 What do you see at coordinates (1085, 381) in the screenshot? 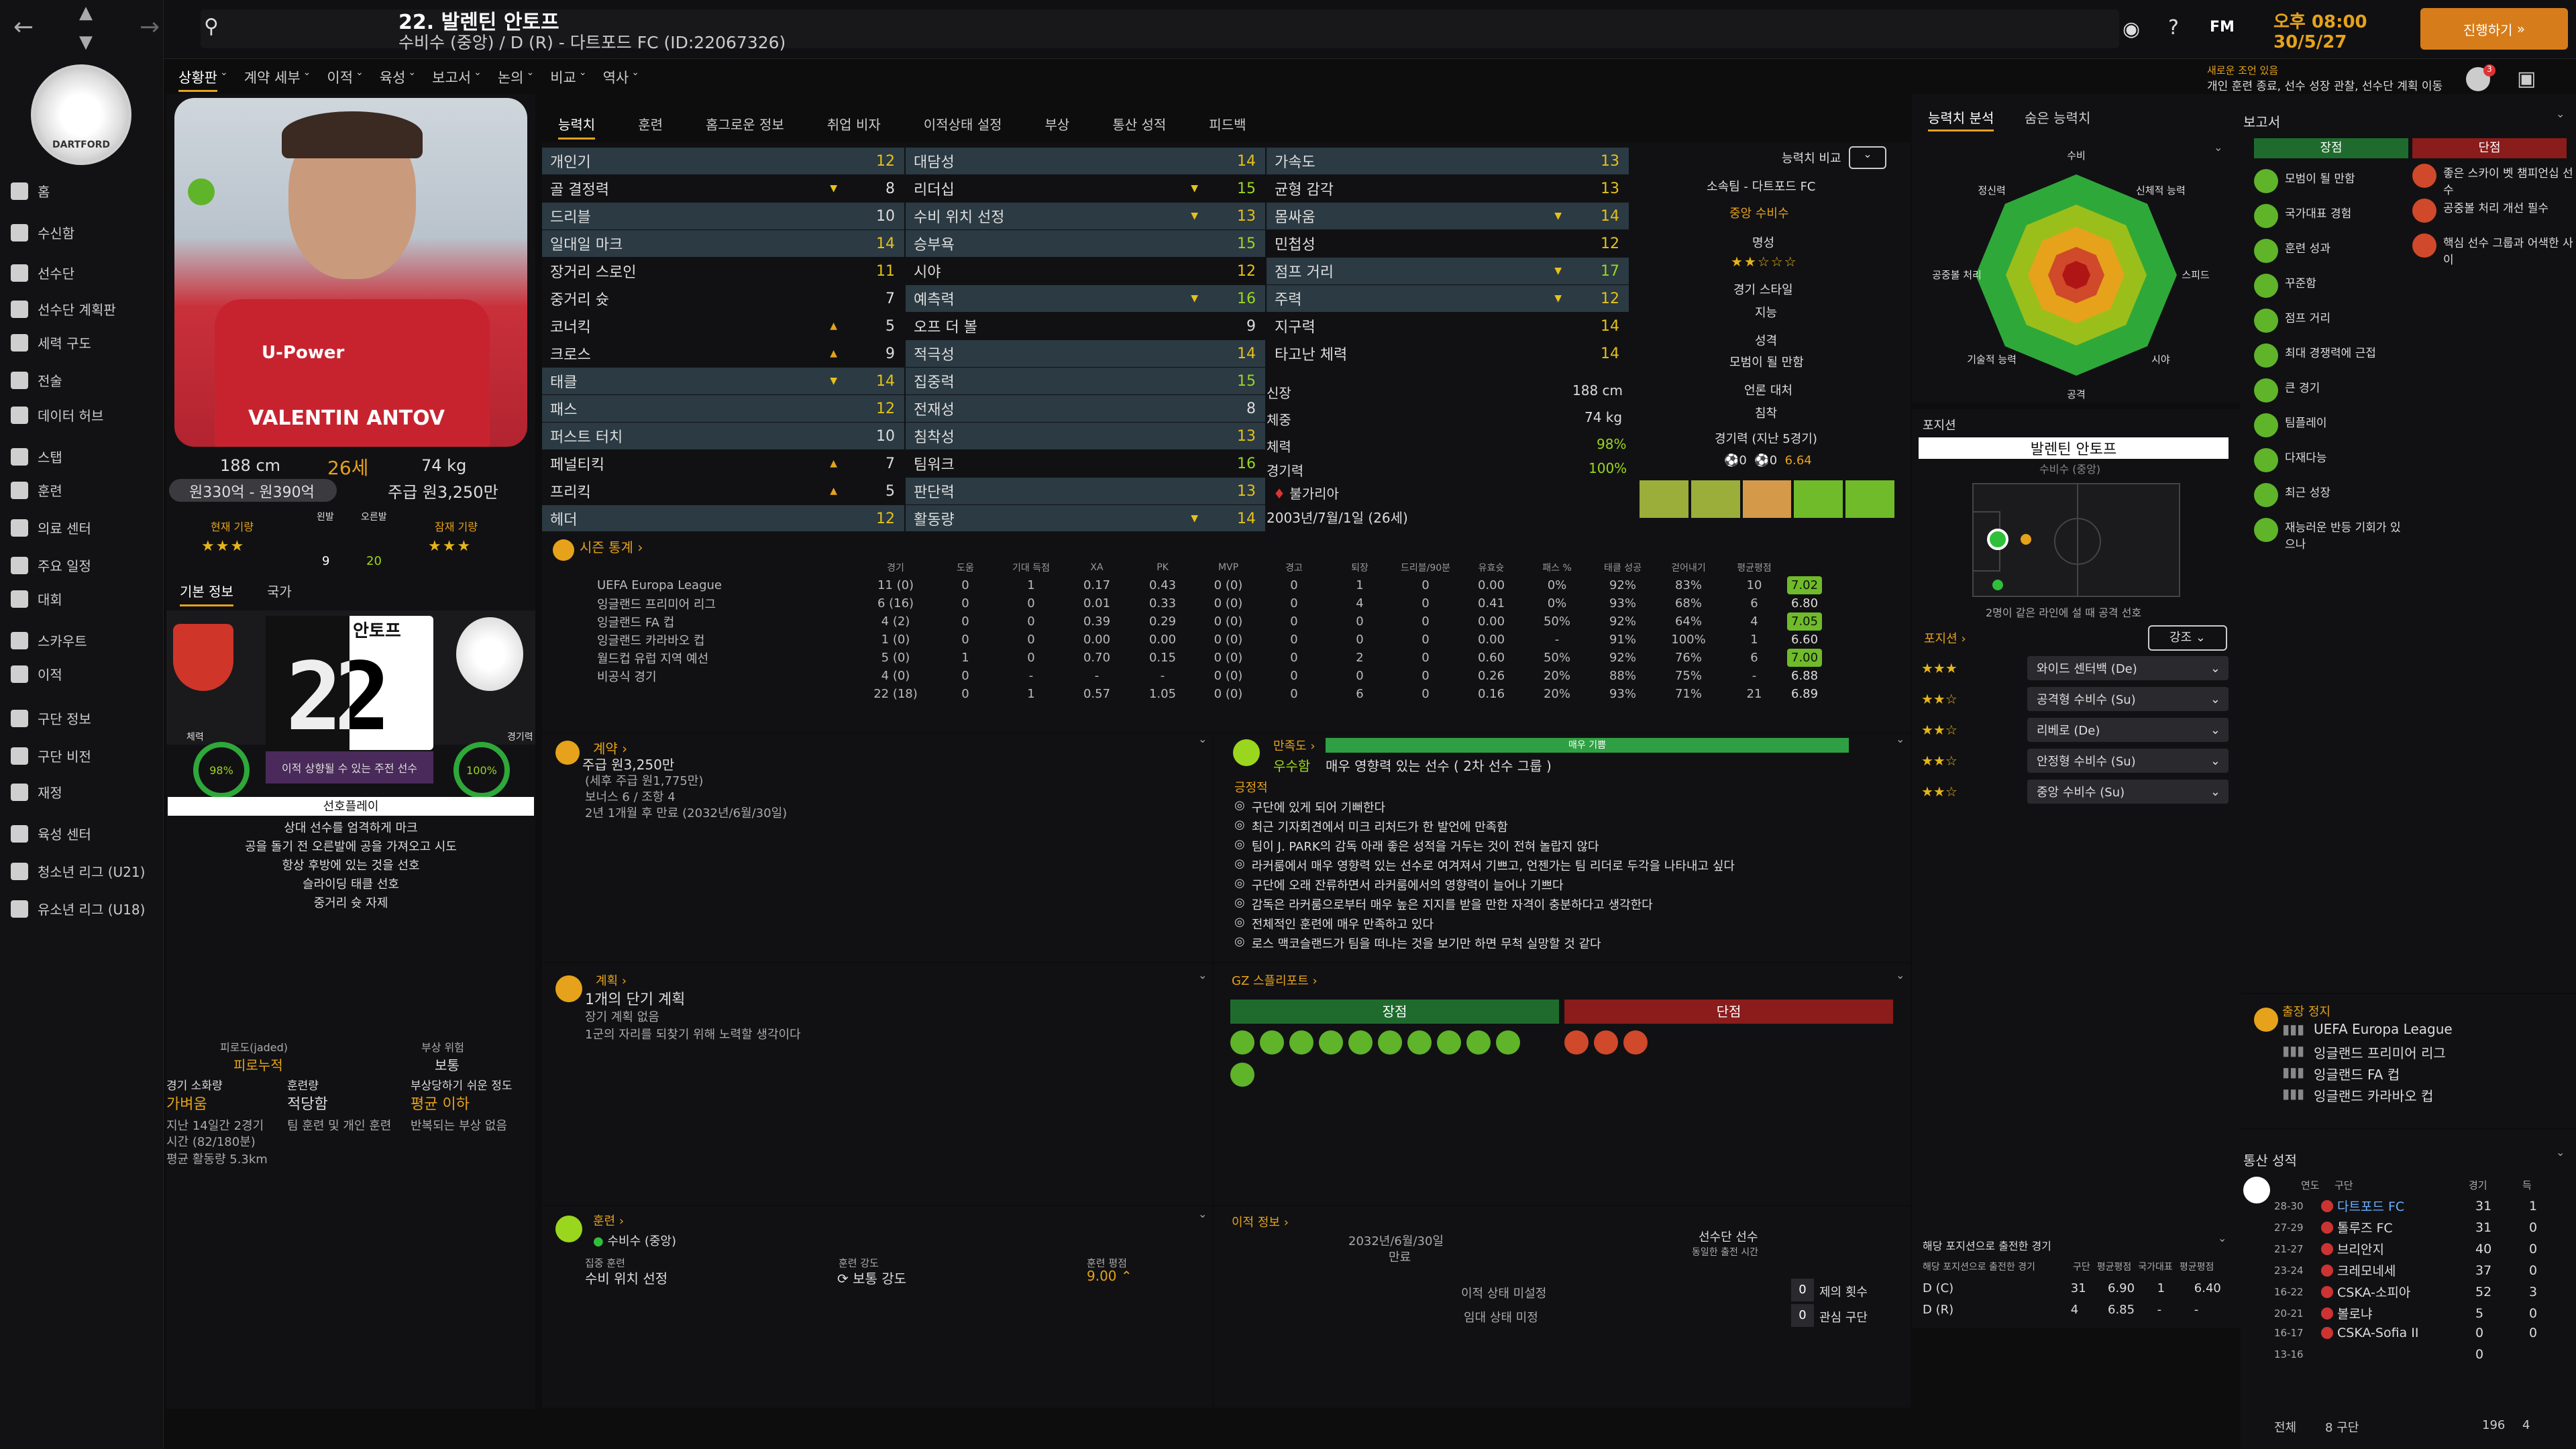
I see `attribute-row: 집중력 15` at bounding box center [1085, 381].